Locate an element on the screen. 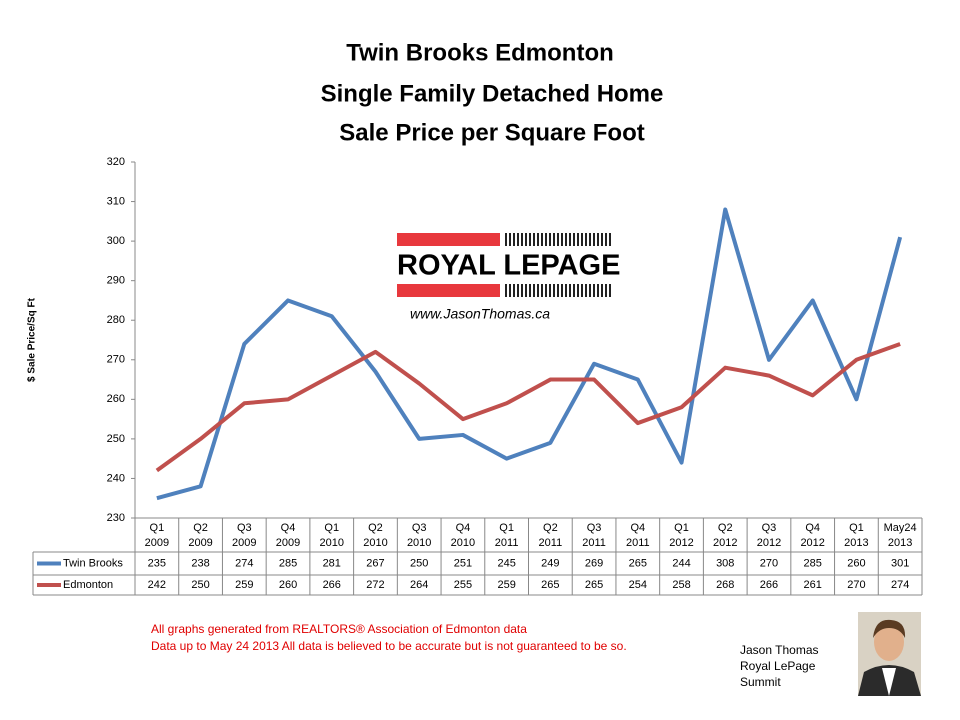 Image resolution: width=960 pixels, height=720 pixels. series-line is located at coordinates (528, 407).